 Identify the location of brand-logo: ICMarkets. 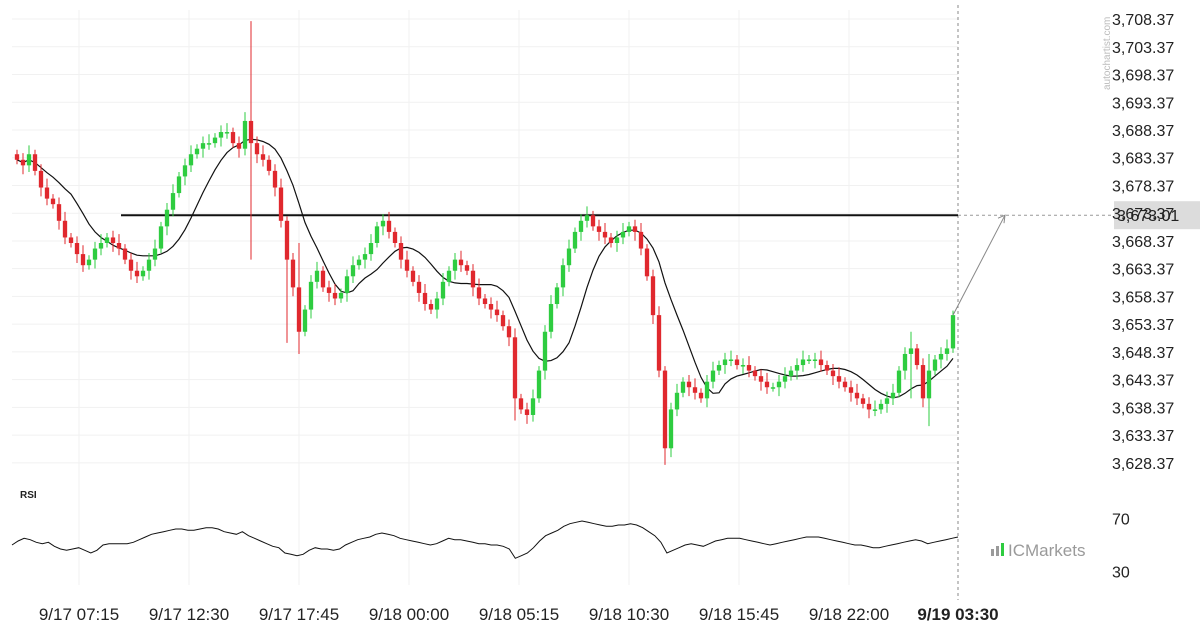
(1038, 550).